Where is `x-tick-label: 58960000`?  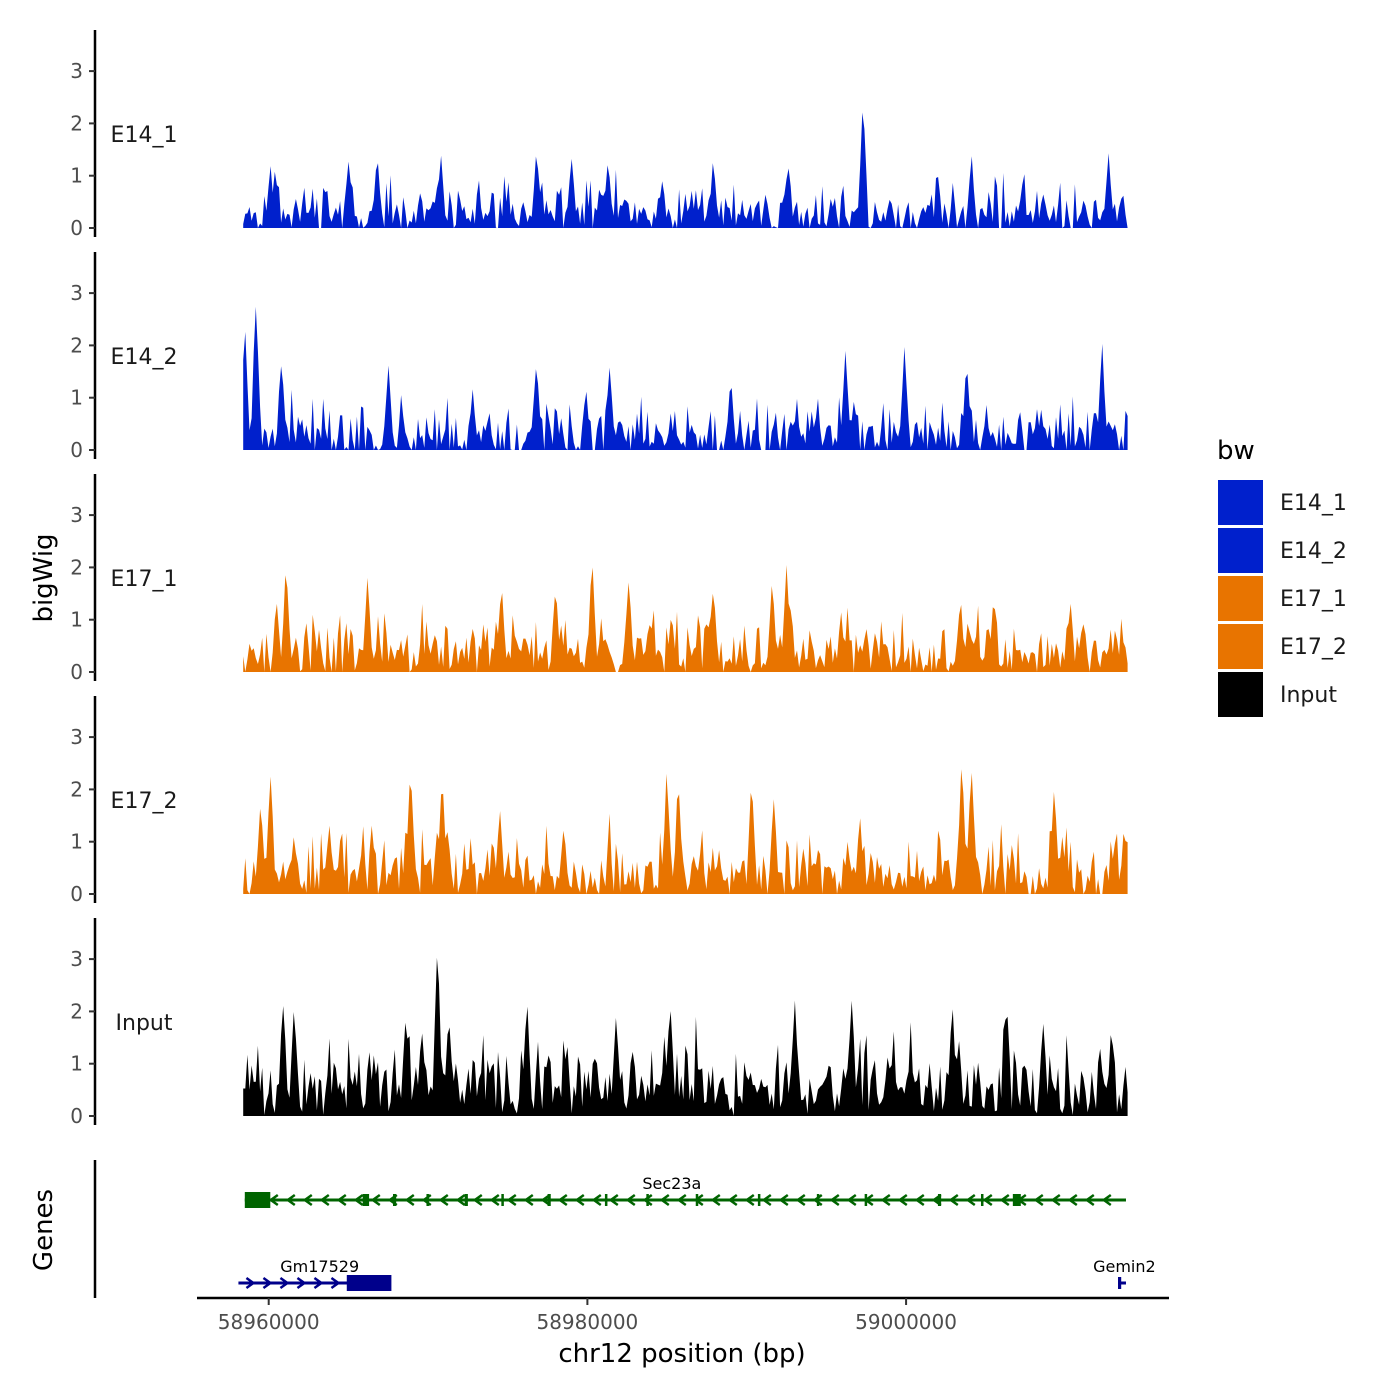 x-tick-label: 58960000 is located at coordinates (269, 1322).